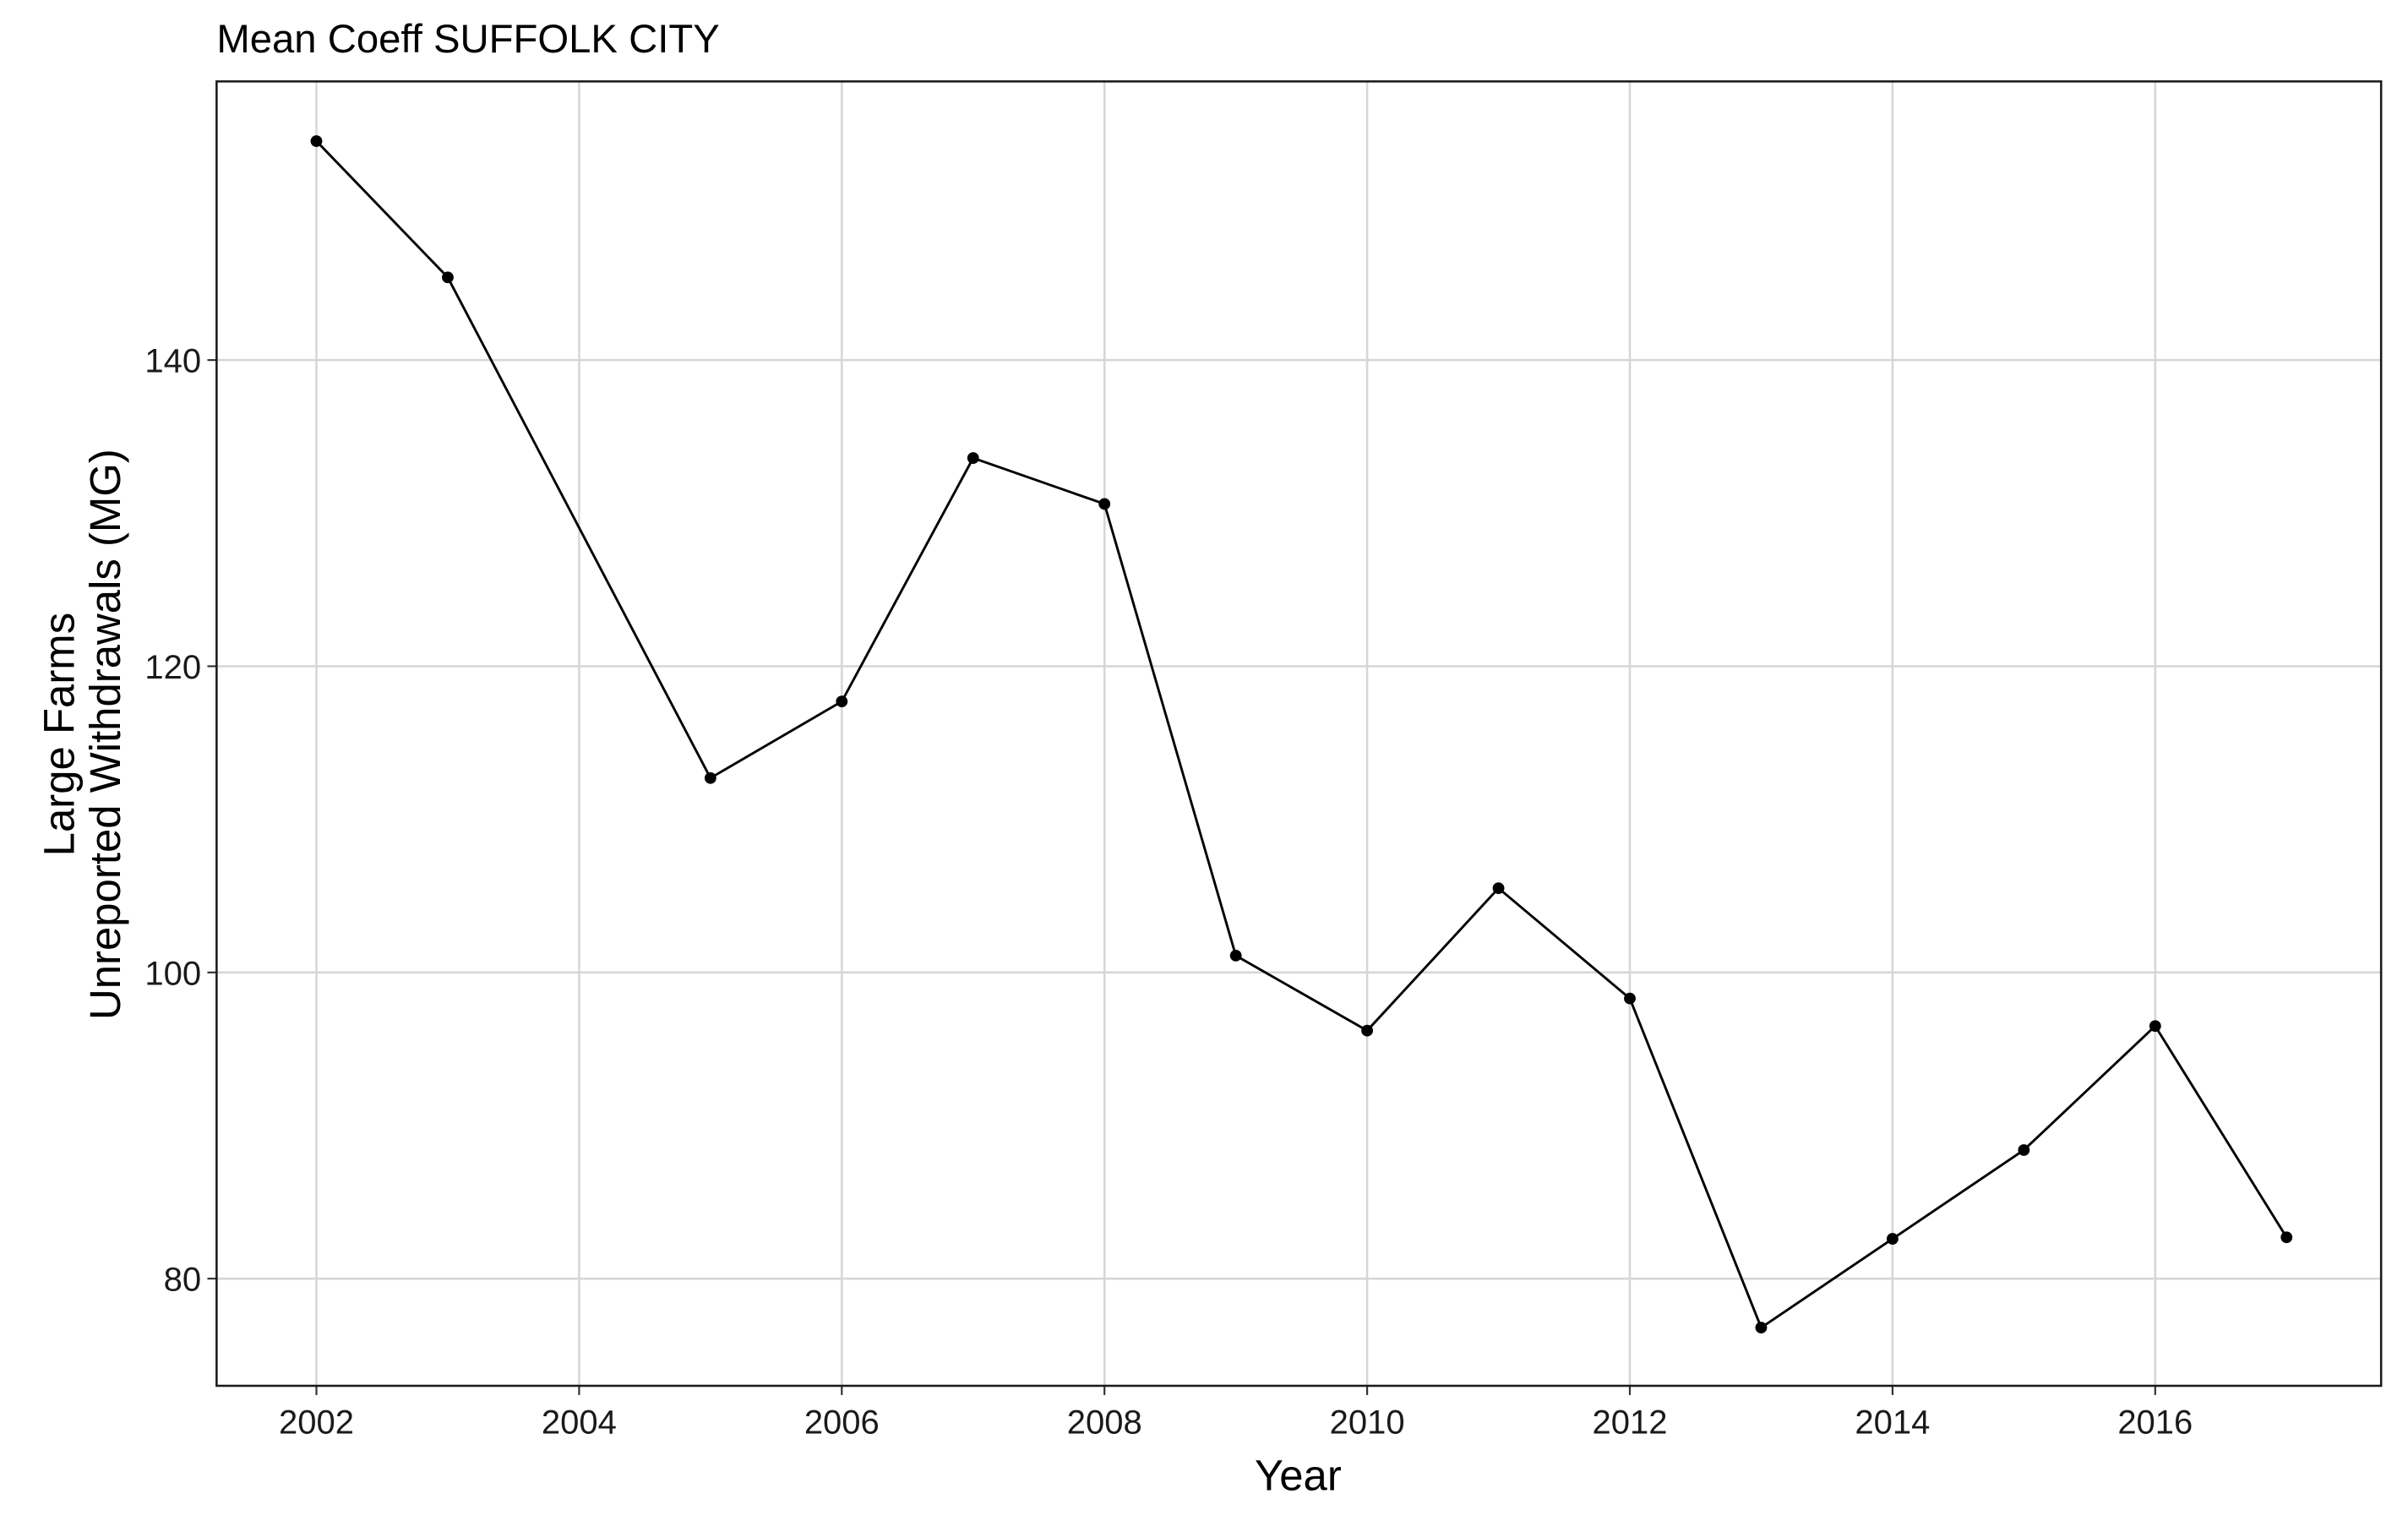 The image size is (2408, 1521). Describe the element at coordinates (172, 667) in the screenshot. I see `y-tick-label: 120` at that location.